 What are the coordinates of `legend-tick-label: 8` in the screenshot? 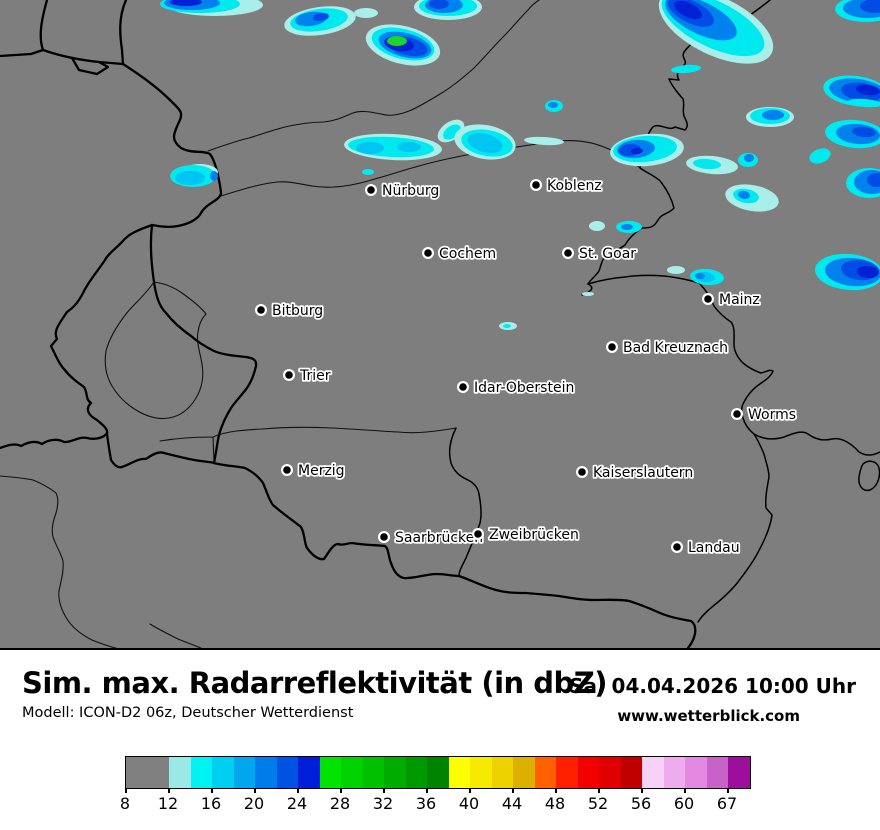 It's located at (125, 803).